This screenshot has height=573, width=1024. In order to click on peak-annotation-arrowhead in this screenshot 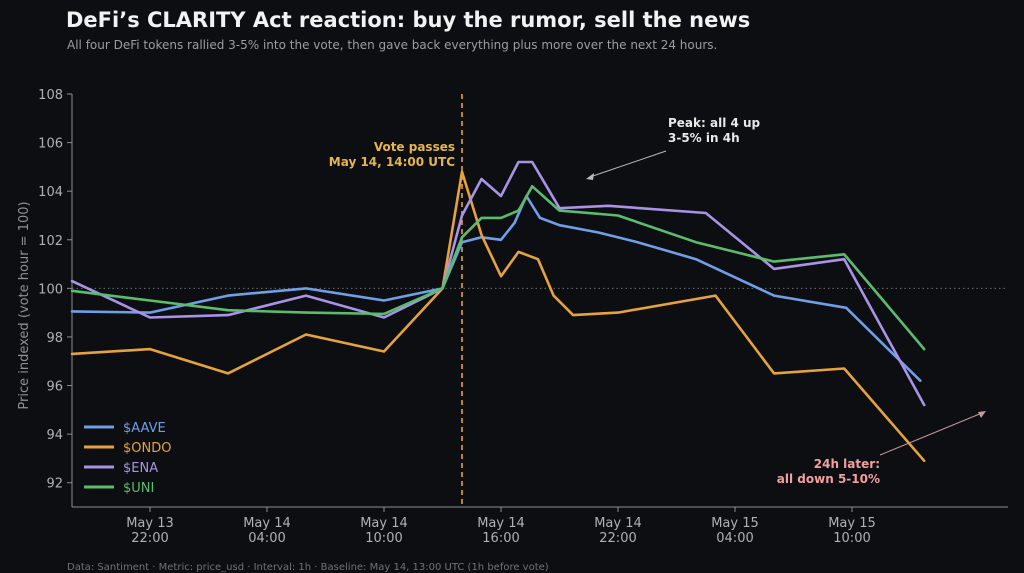, I will do `click(590, 176)`.